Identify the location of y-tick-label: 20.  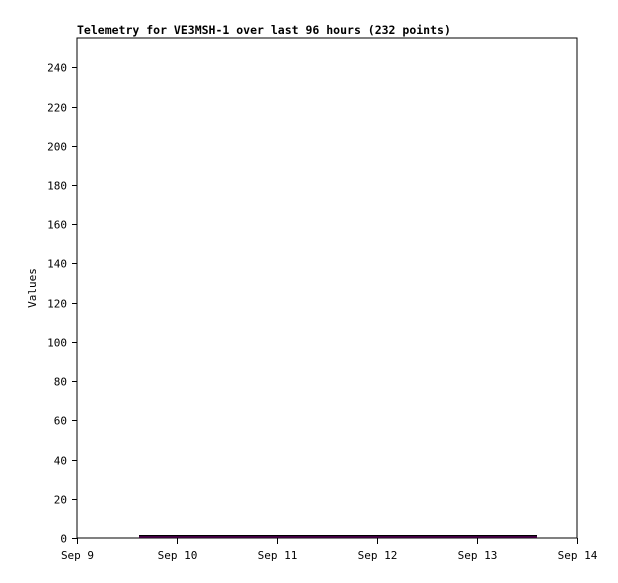
(60, 500).